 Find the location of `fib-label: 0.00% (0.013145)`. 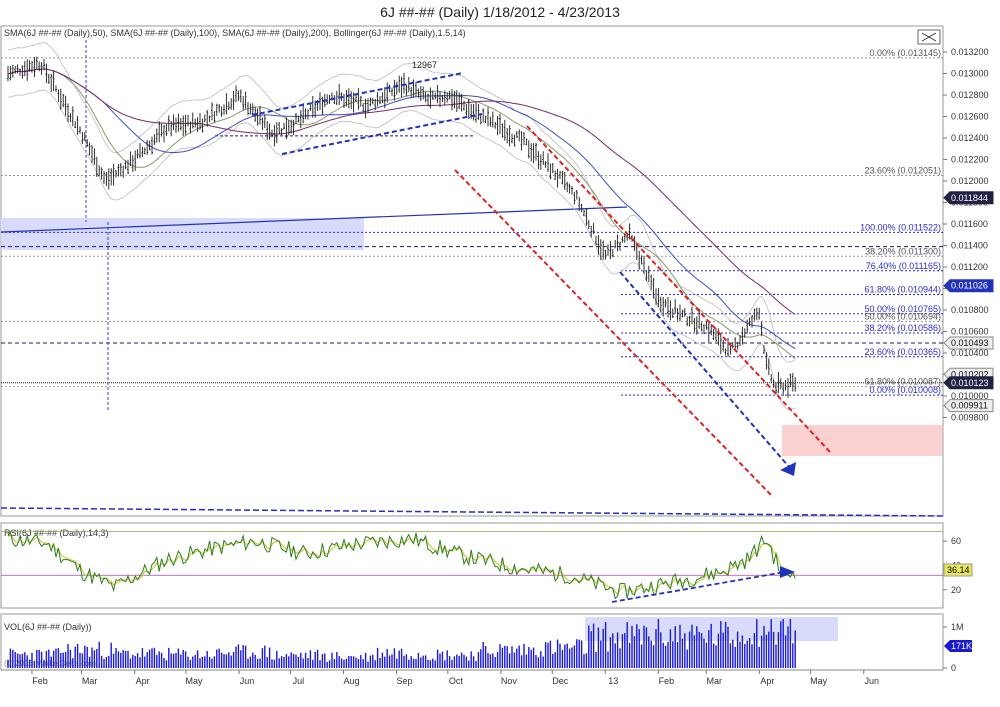

fib-label: 0.00% (0.013145) is located at coordinates (905, 53).